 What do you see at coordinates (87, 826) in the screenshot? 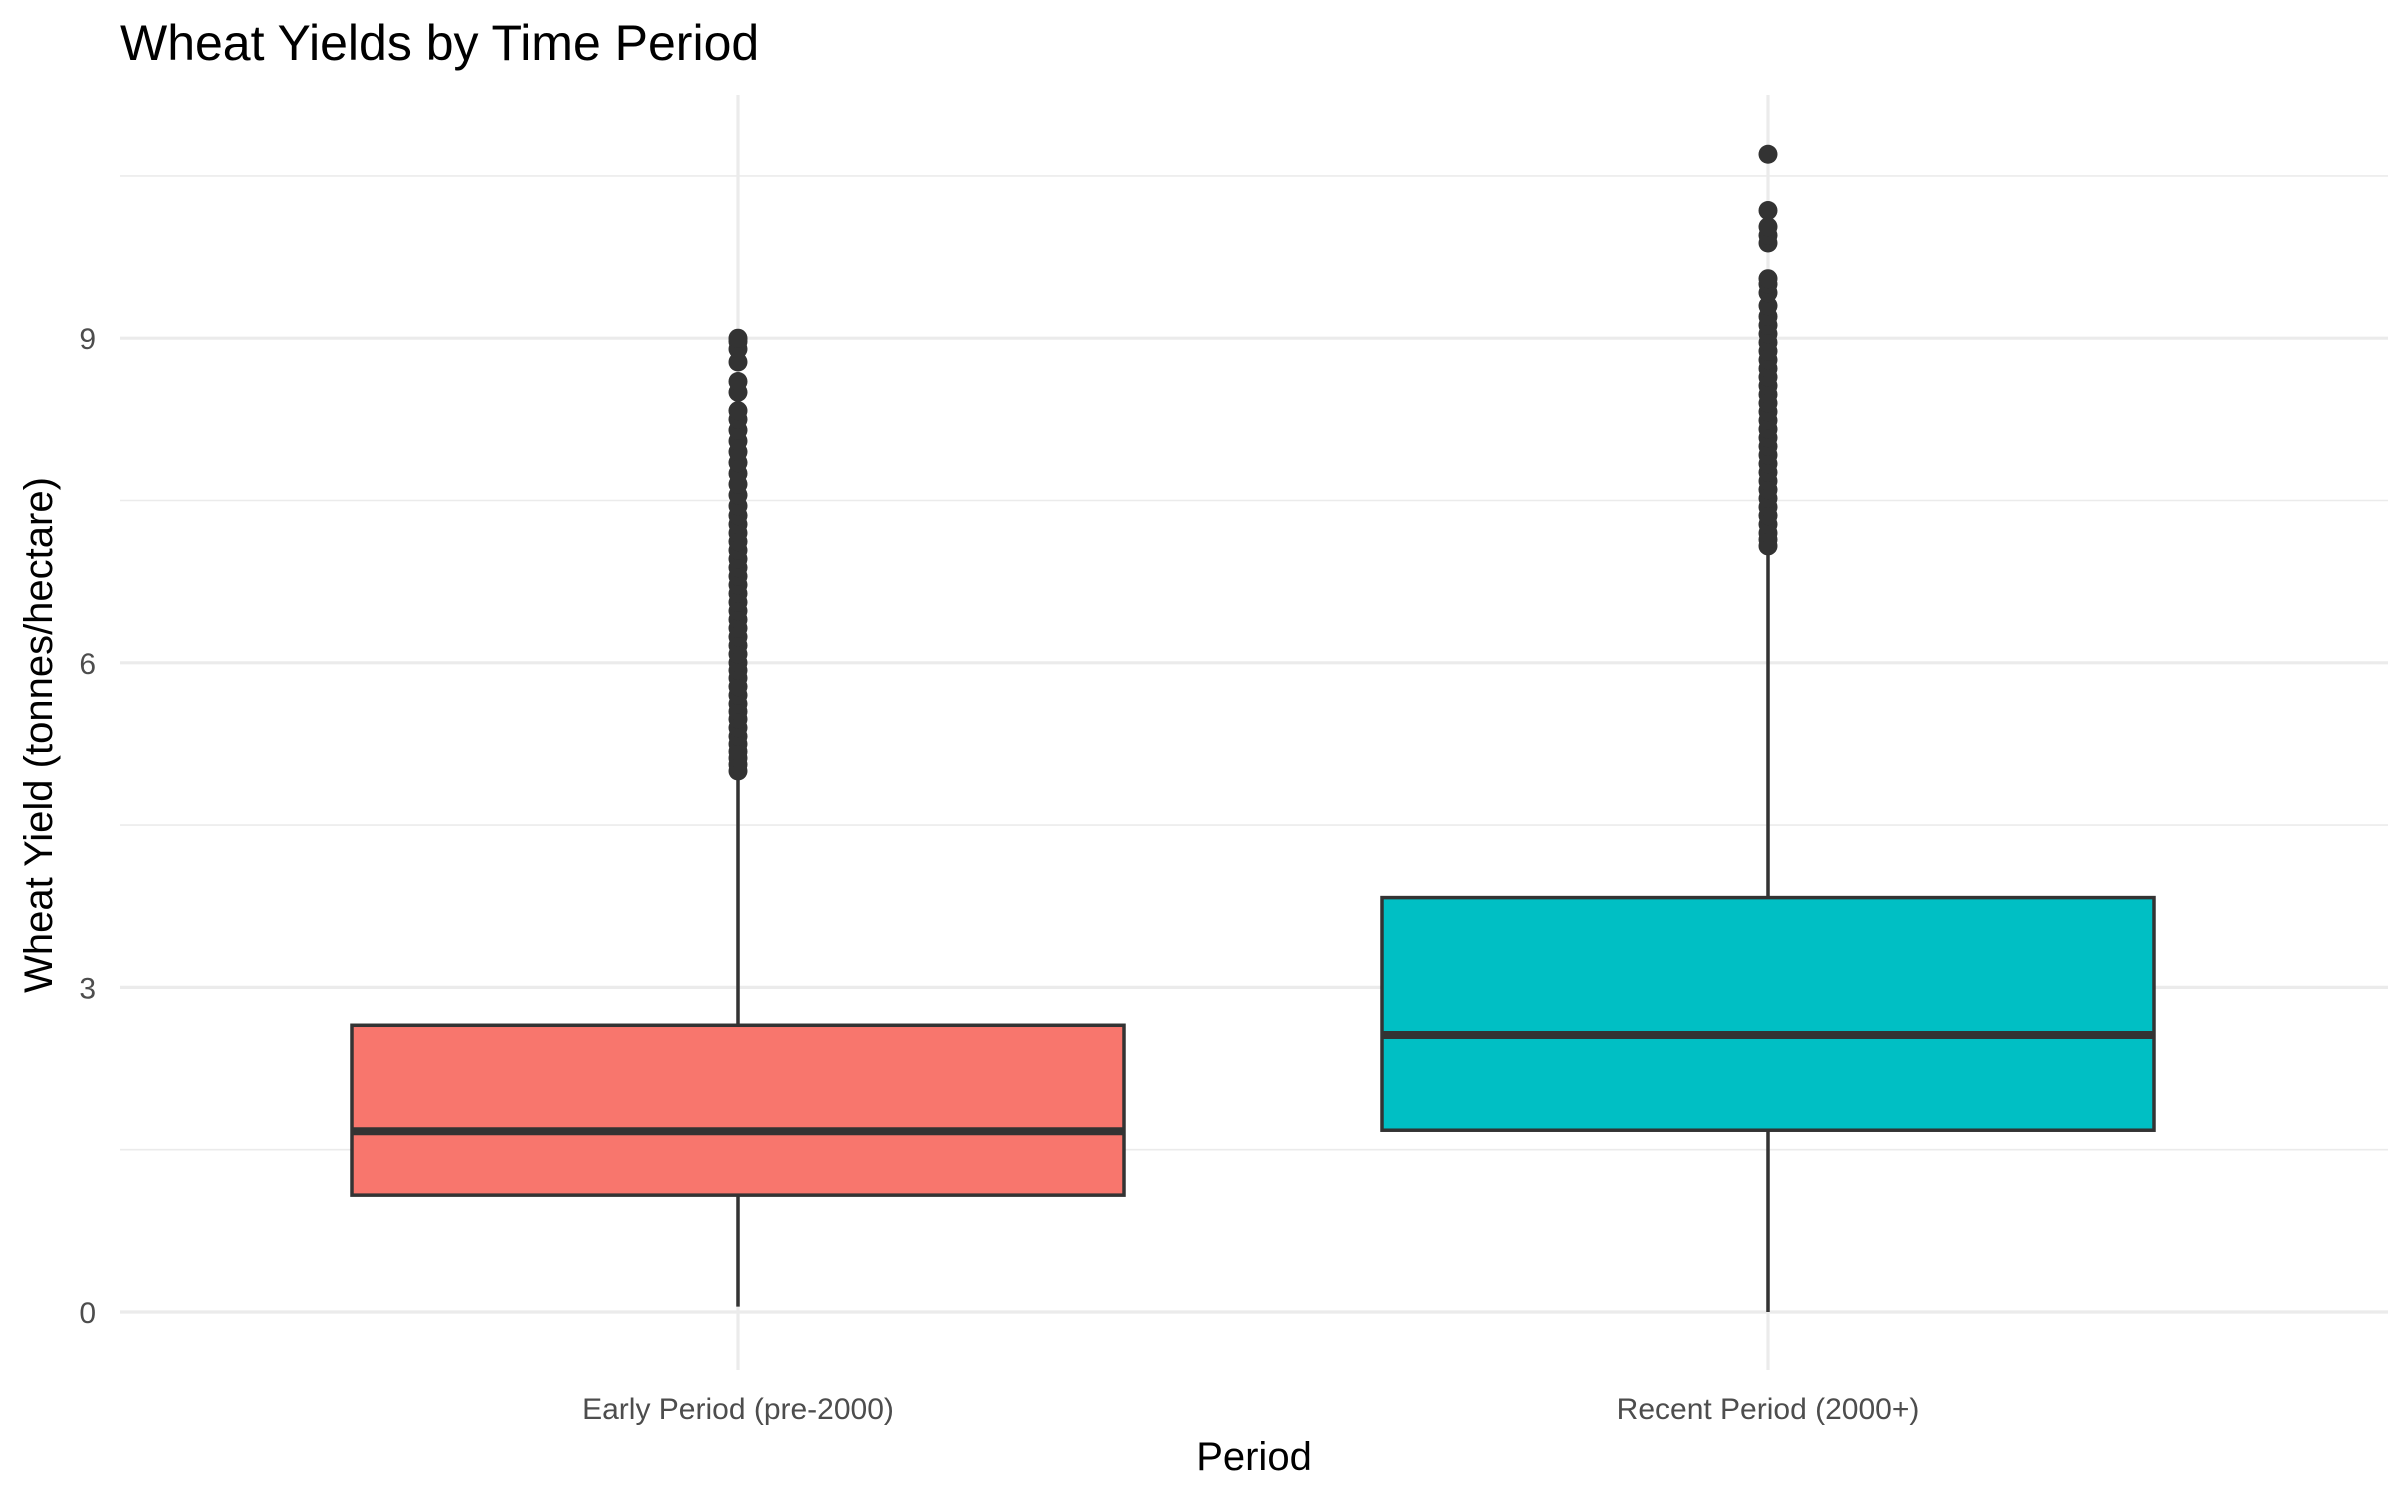
I see `y-tick-labels: 0 3 6 9` at bounding box center [87, 826].